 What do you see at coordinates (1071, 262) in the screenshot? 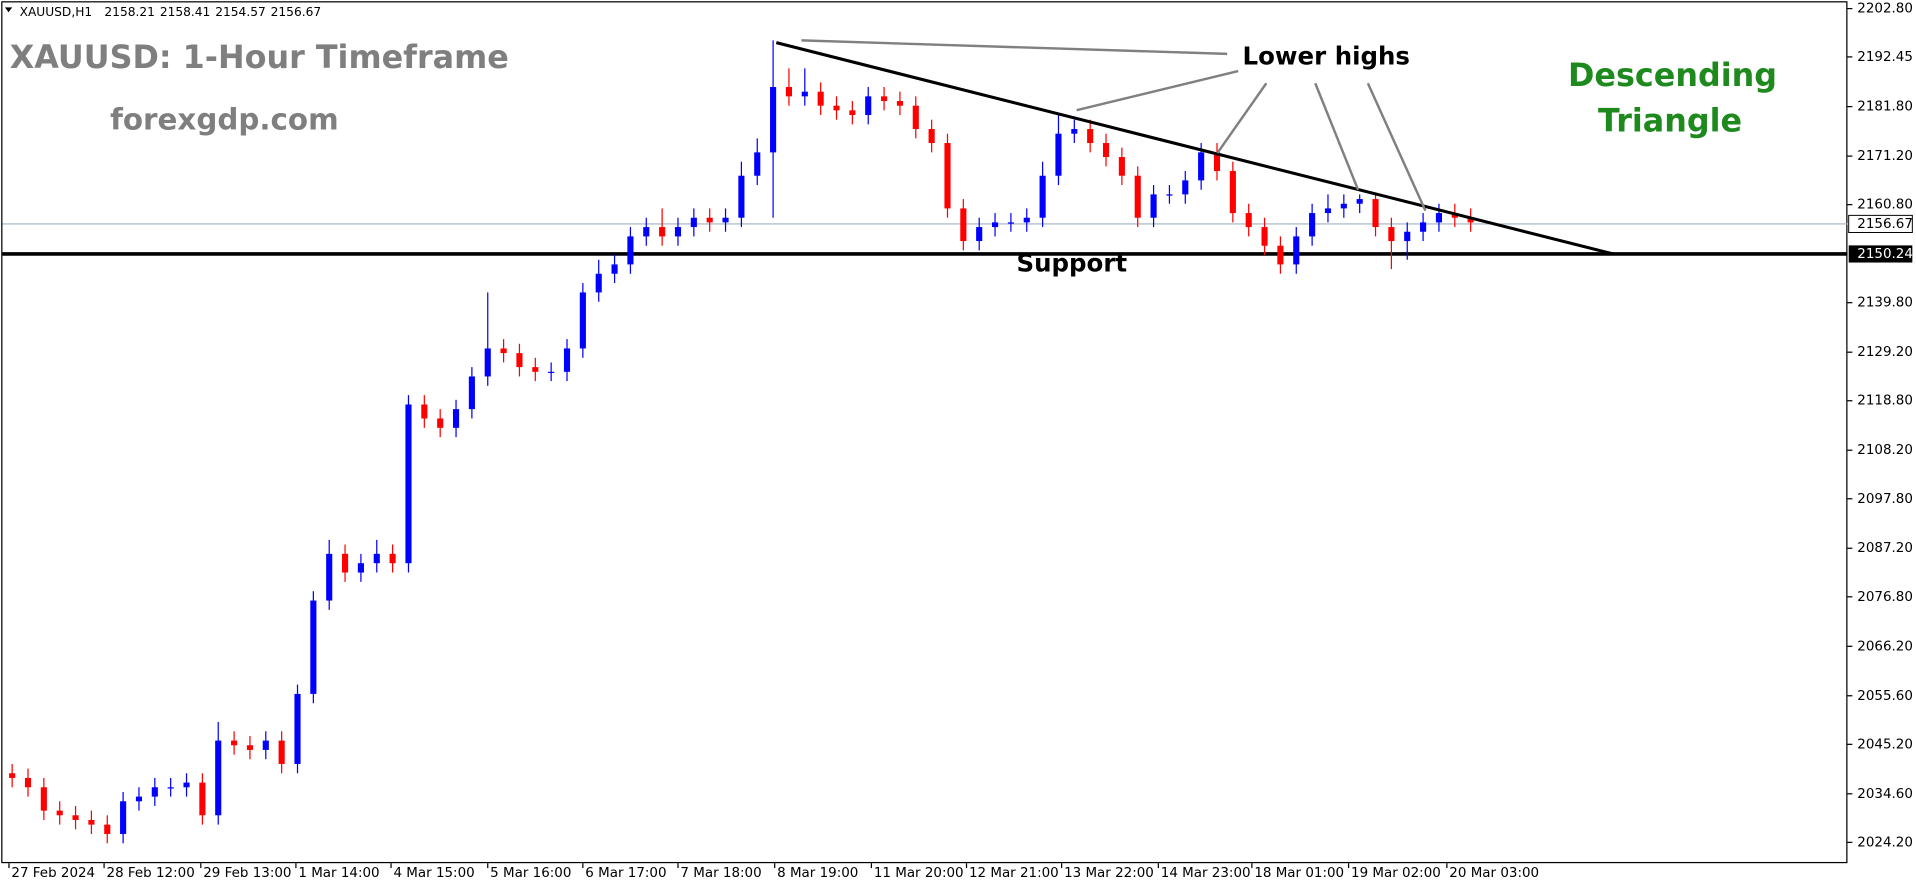
I see `annotation: Support` at bounding box center [1071, 262].